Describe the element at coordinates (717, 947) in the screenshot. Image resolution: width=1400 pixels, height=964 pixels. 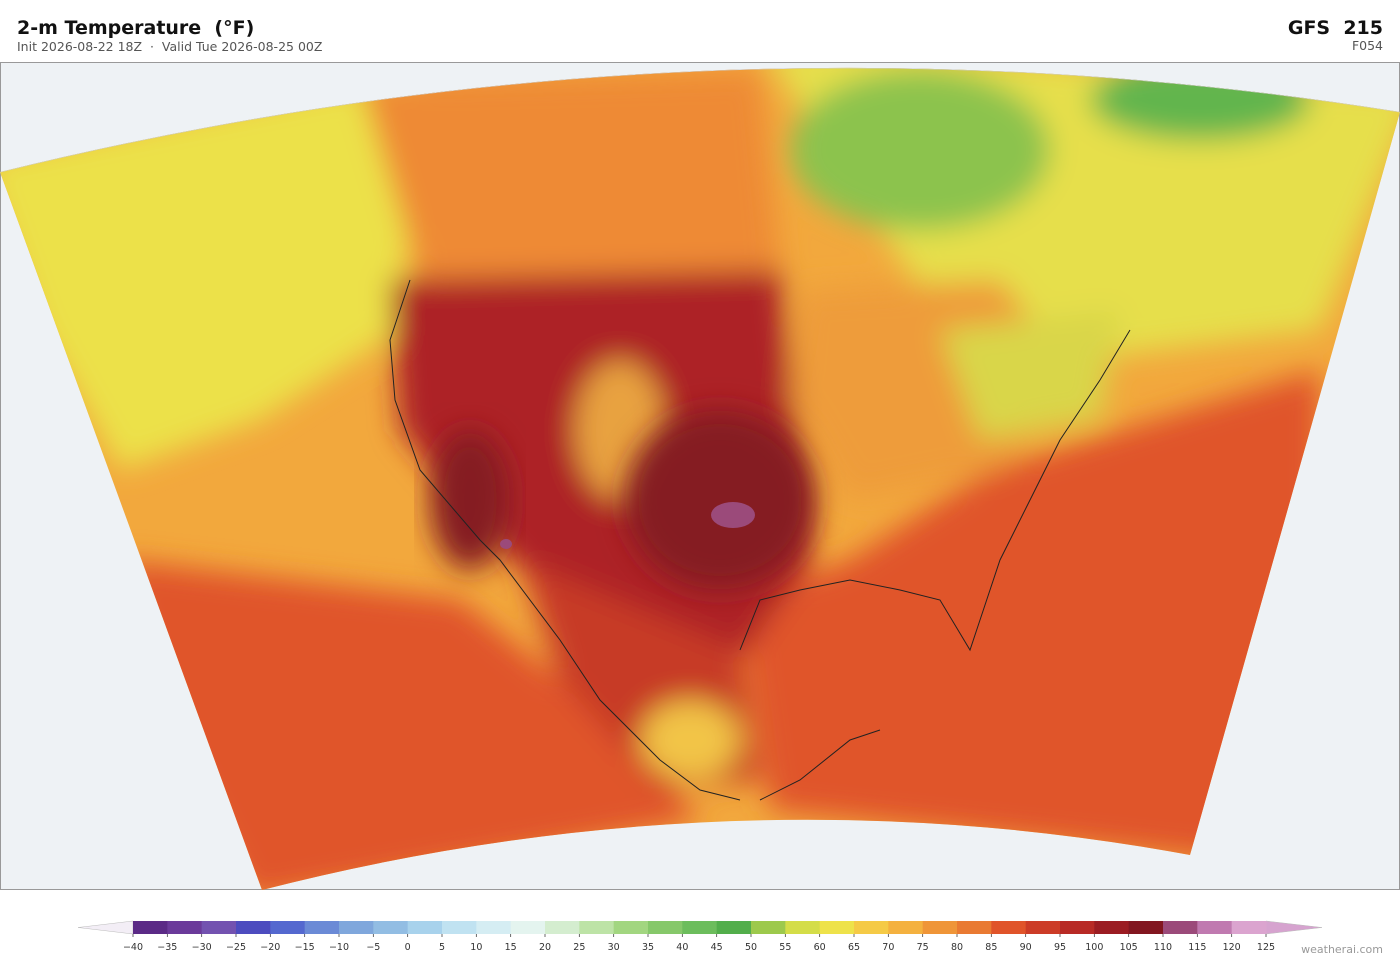
I see `colorbar-tick-label: 45` at that location.